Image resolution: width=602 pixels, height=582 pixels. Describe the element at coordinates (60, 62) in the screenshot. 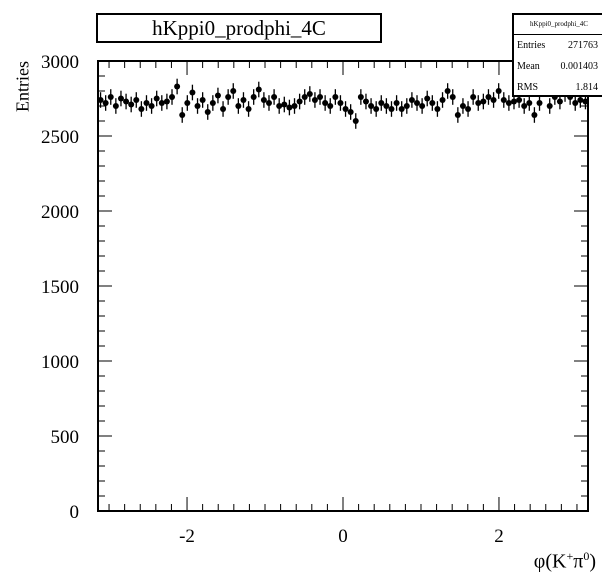

I see `y-tick-label: 3000` at that location.